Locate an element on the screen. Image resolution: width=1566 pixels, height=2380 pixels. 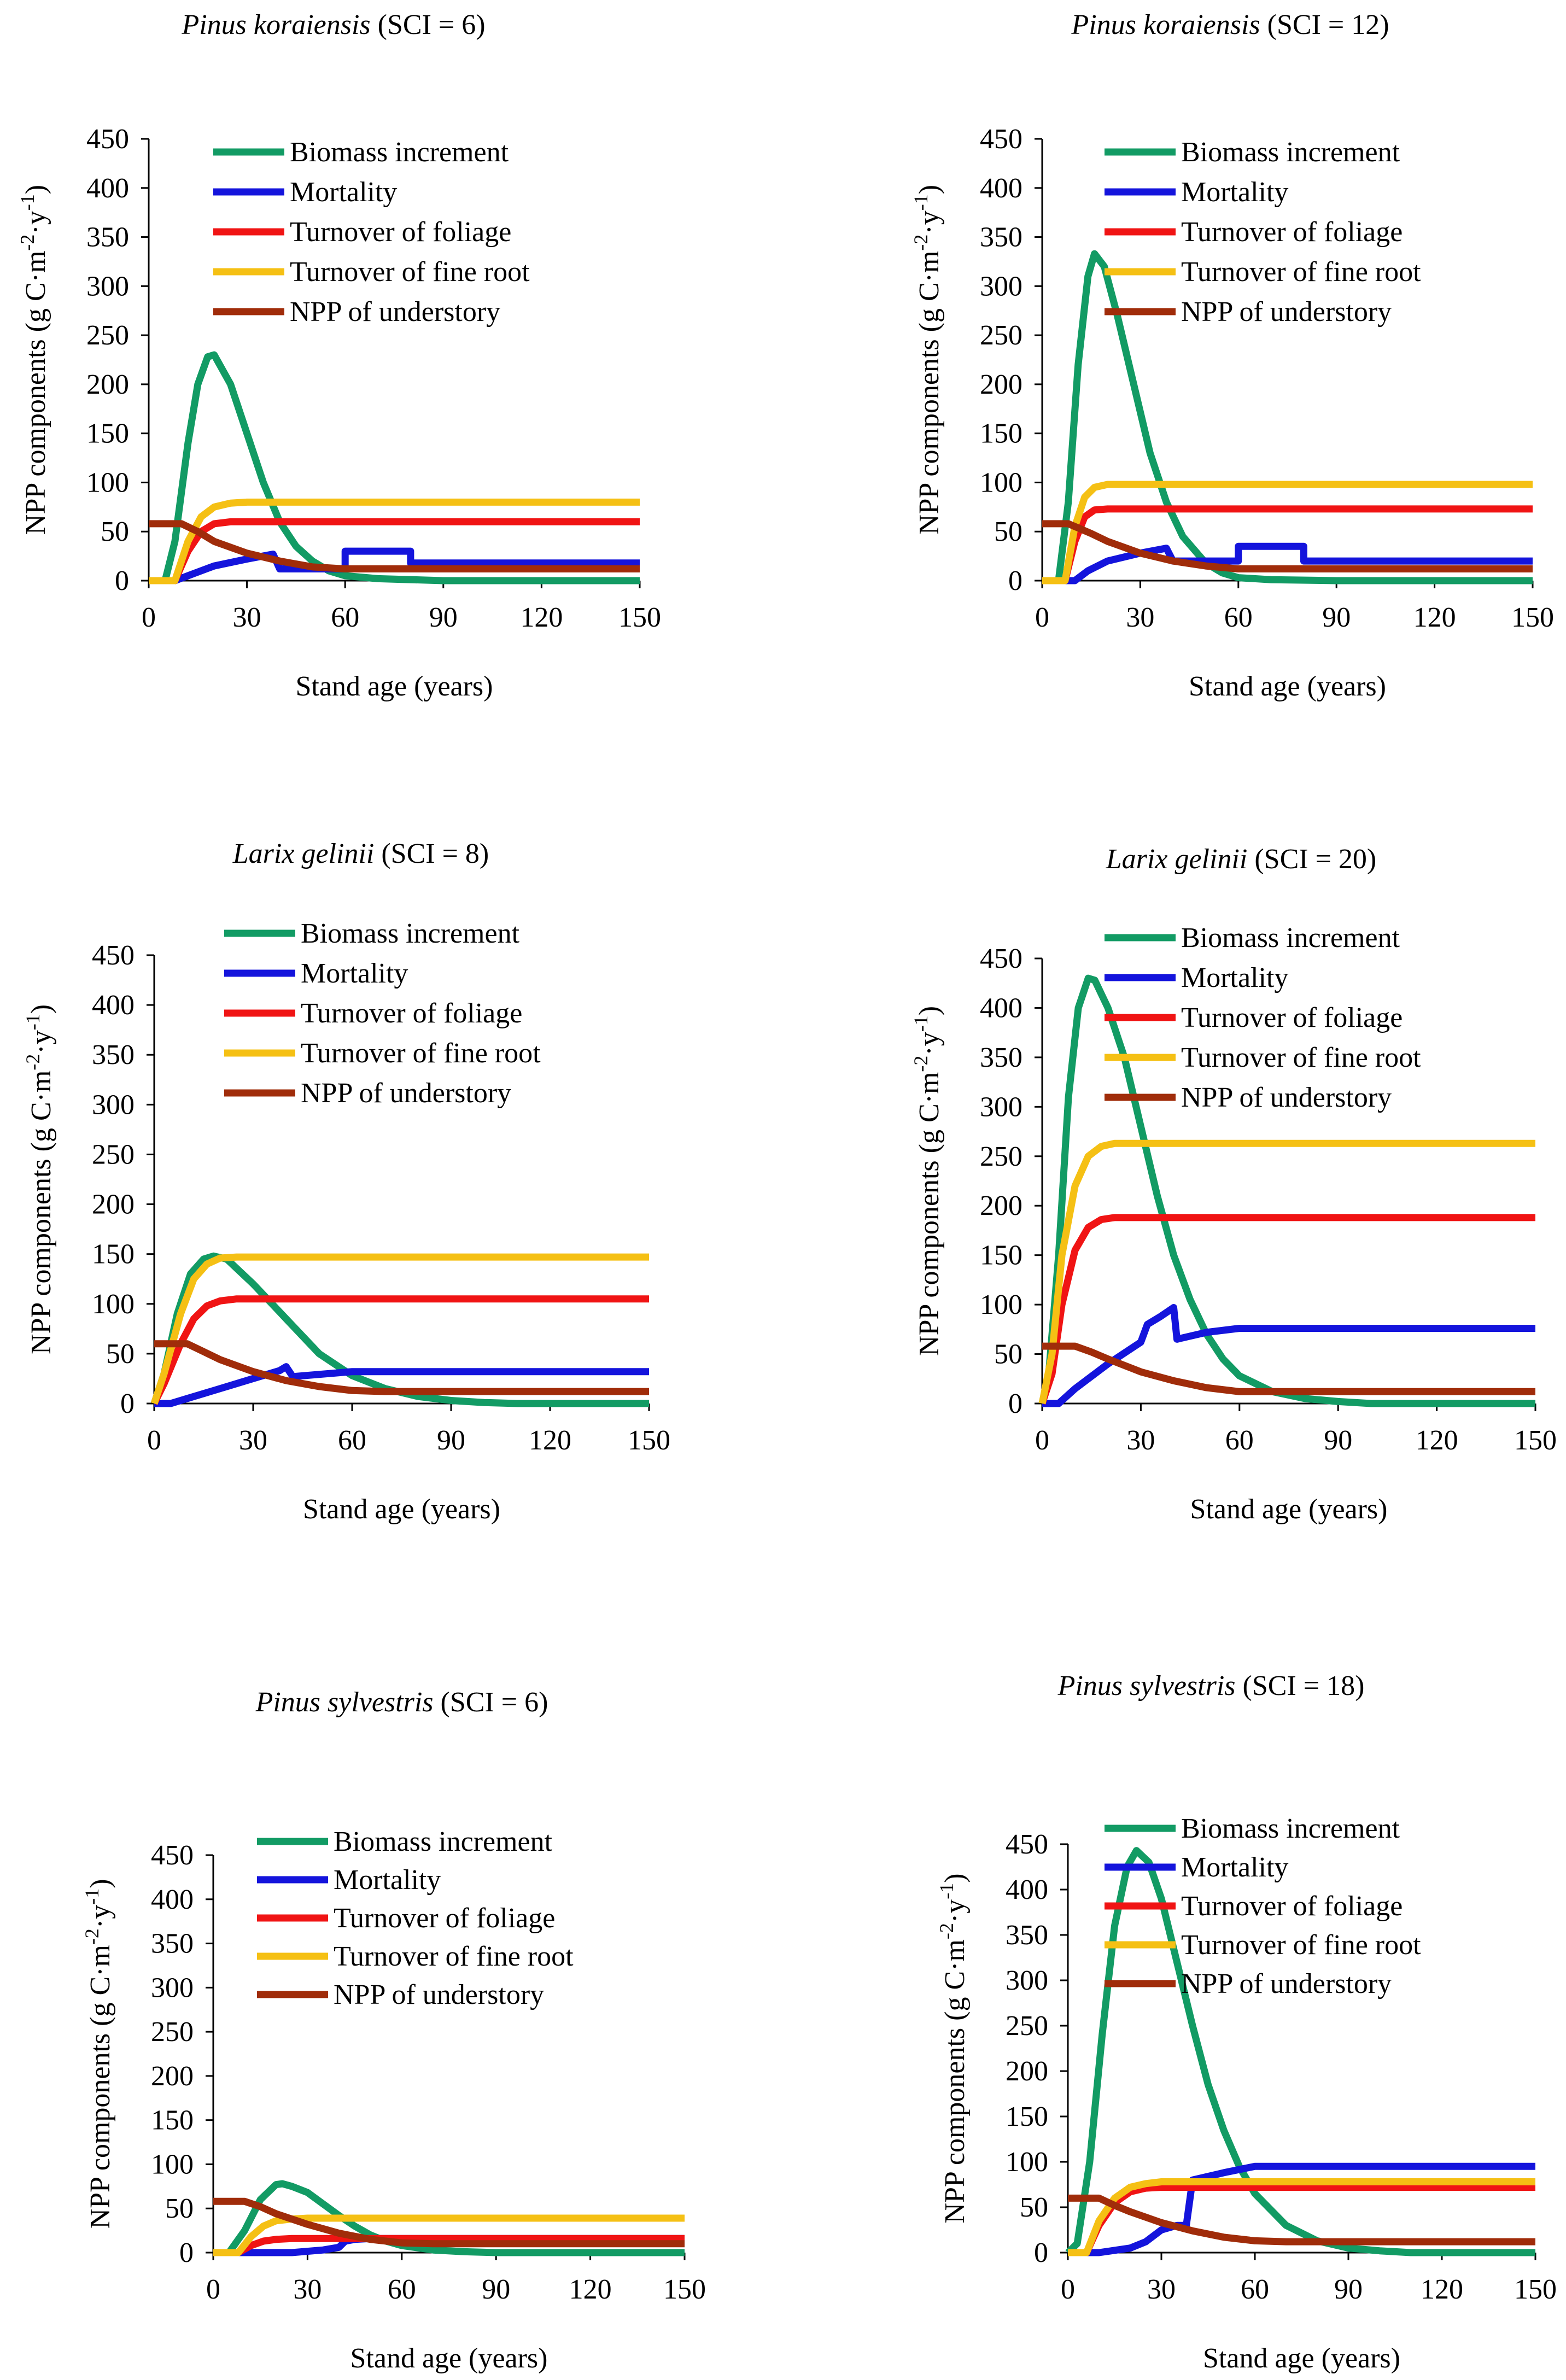
x-tick-label: 60 is located at coordinates (402, 2289).